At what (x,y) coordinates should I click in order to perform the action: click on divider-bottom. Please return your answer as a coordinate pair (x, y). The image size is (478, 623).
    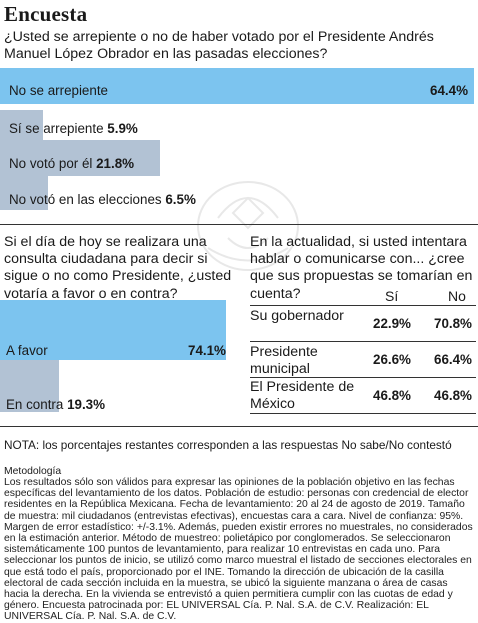
    Looking at the image, I should click on (239, 426).